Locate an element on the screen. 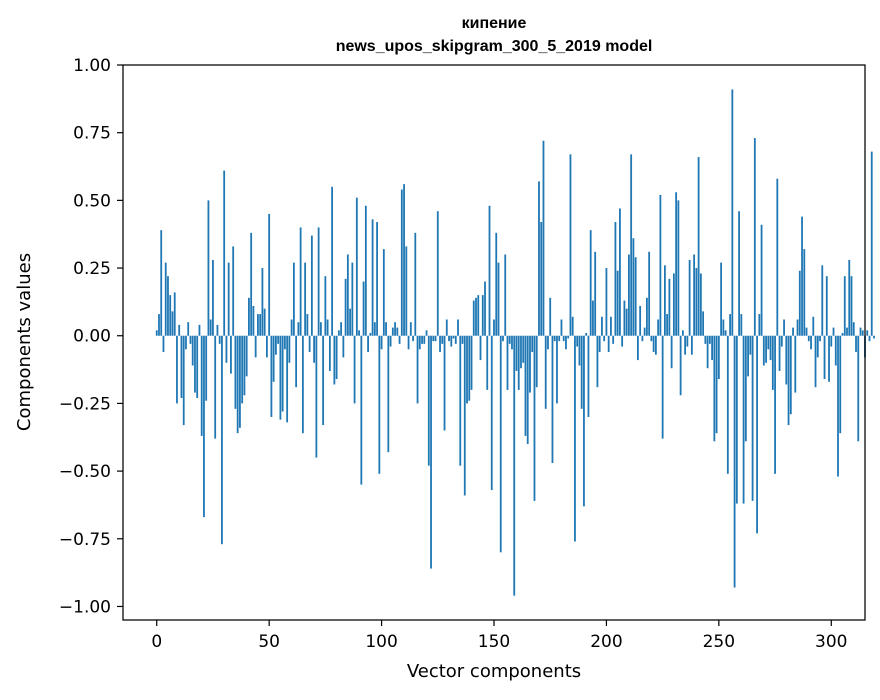 The height and width of the screenshot is (700, 880). y-tick-label: −0.25 is located at coordinates (85, 404).